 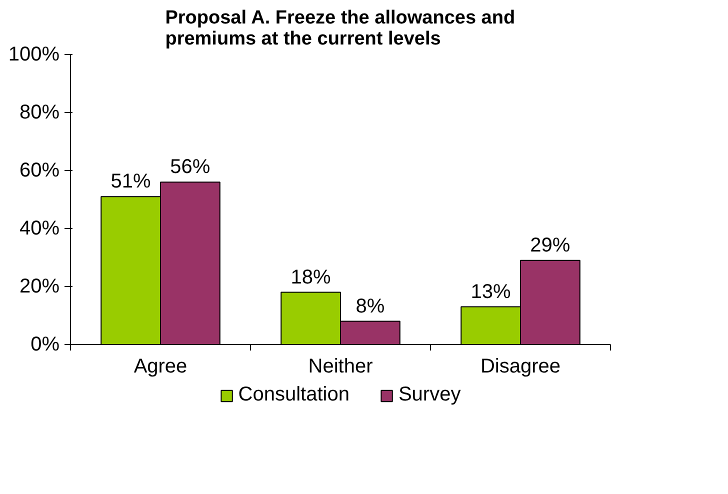 What do you see at coordinates (294, 395) in the screenshot?
I see `legend-label: Consultation` at bounding box center [294, 395].